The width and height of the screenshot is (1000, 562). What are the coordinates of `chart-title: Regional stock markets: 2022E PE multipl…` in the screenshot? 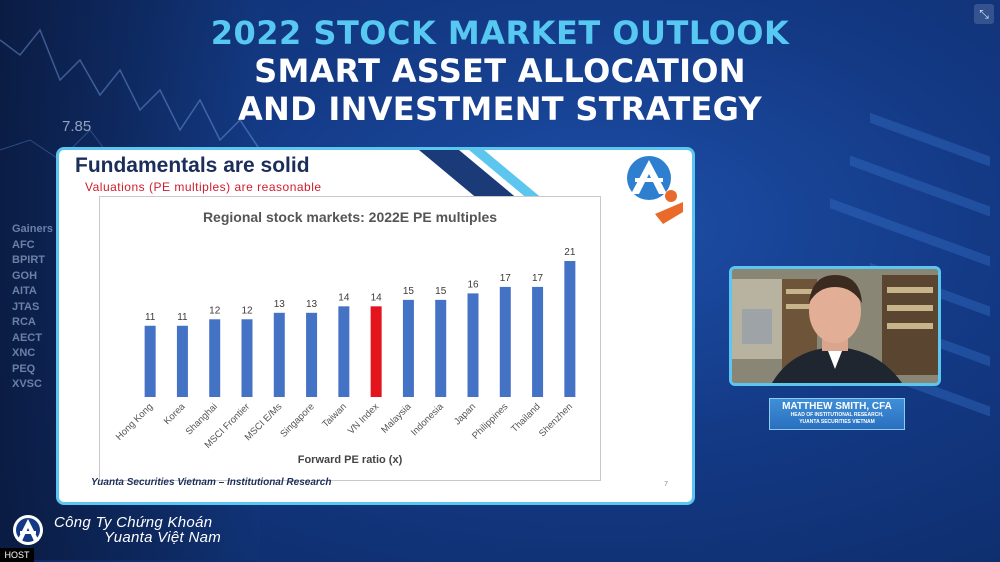 It's located at (350, 217).